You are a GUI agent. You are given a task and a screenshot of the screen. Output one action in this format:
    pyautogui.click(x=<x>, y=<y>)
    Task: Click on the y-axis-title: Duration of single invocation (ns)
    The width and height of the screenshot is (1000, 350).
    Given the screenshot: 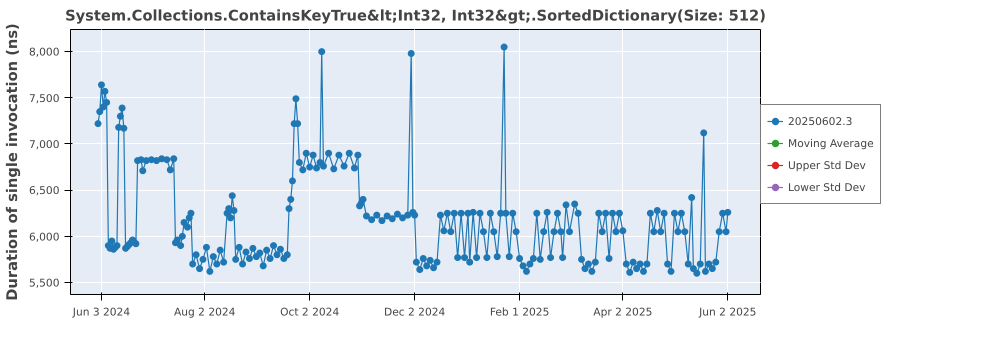 What is the action you would take?
    pyautogui.click(x=12, y=162)
    